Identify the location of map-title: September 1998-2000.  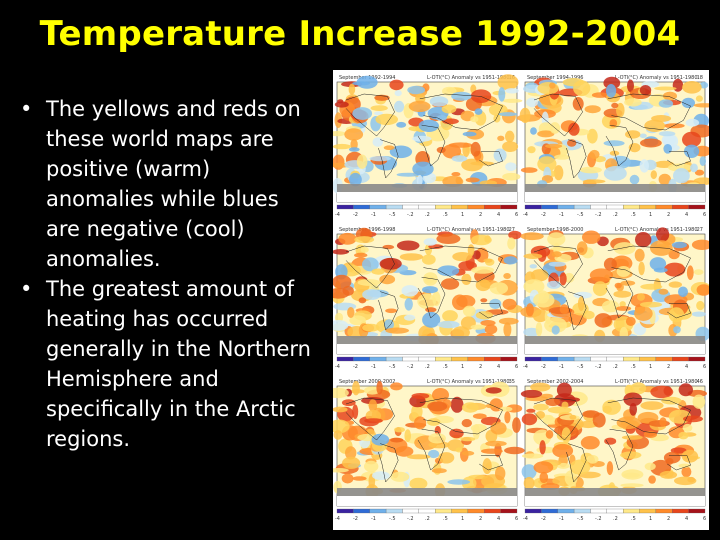
(555, 230).